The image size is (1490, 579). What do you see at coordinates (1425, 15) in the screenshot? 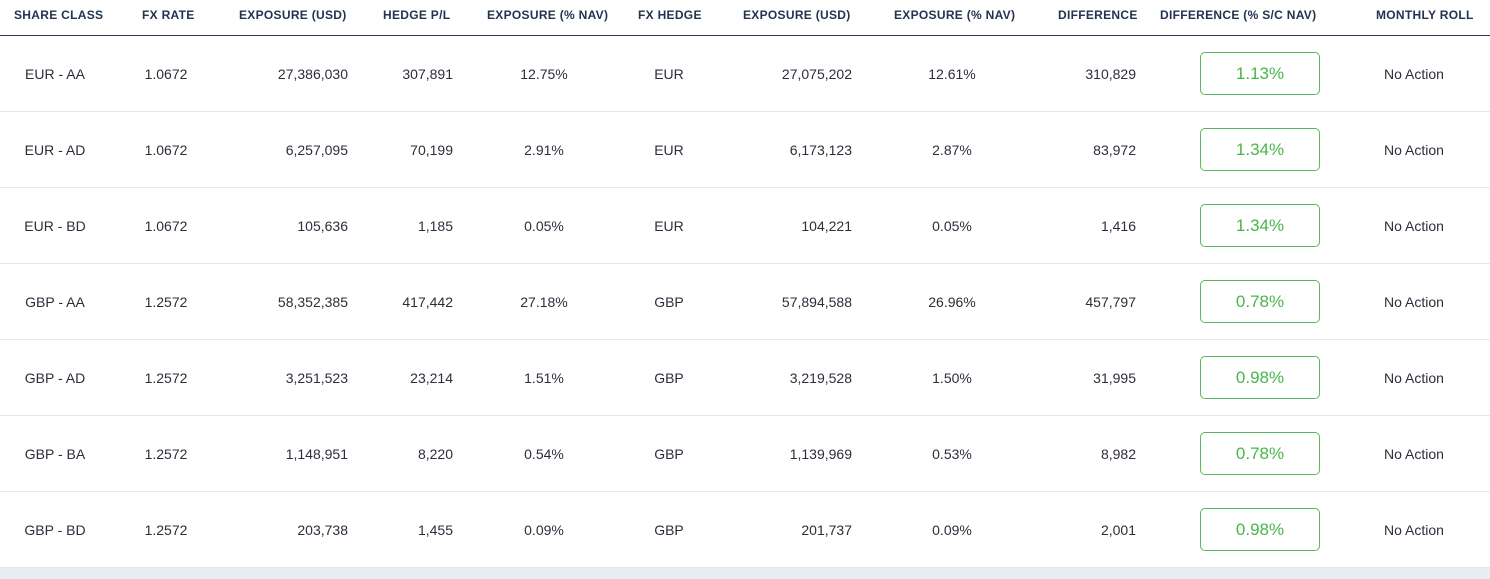
I see `col-header-monthly-roll: MONTHLY ROLL` at bounding box center [1425, 15].